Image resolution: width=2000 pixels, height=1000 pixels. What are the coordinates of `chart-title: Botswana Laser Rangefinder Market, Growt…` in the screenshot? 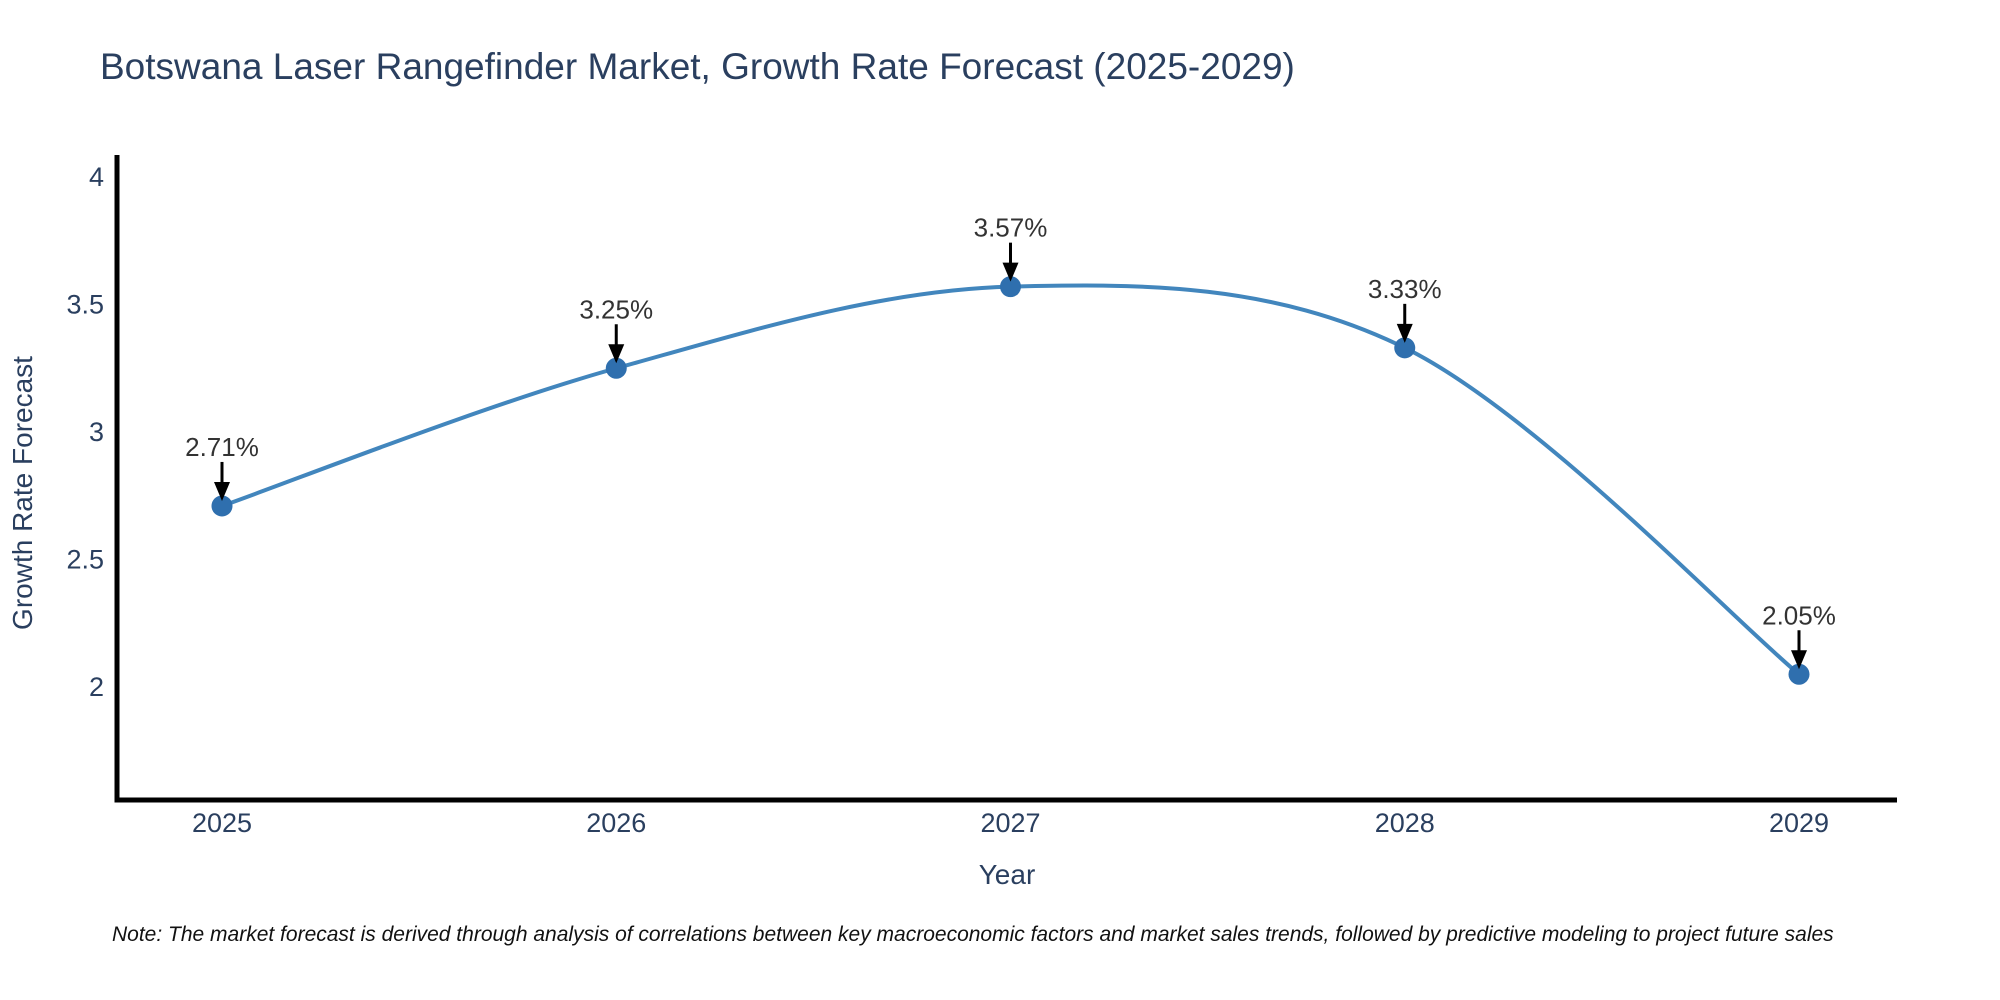 It's located at (697, 66).